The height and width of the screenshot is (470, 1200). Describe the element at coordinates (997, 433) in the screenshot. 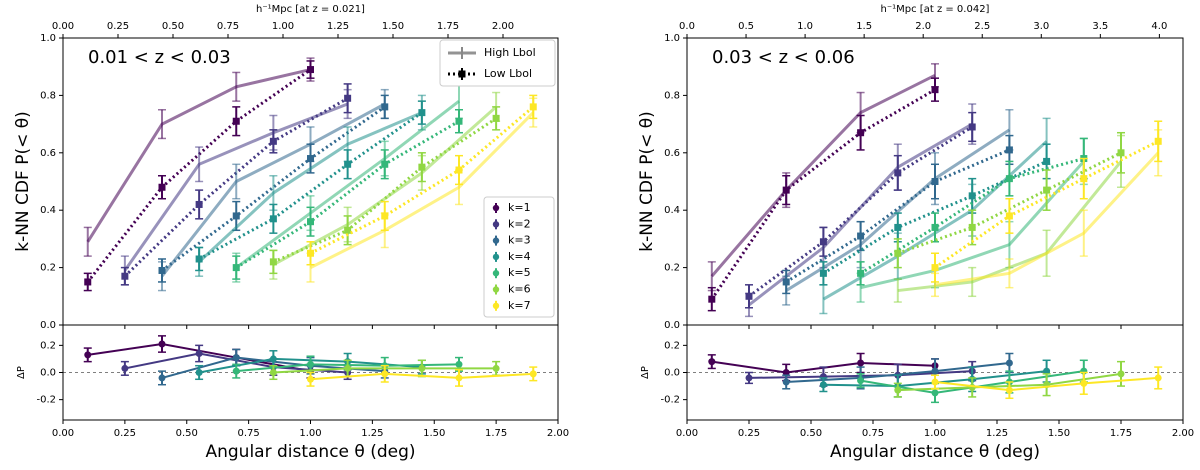

I see `x-tick-label: 1.25` at that location.